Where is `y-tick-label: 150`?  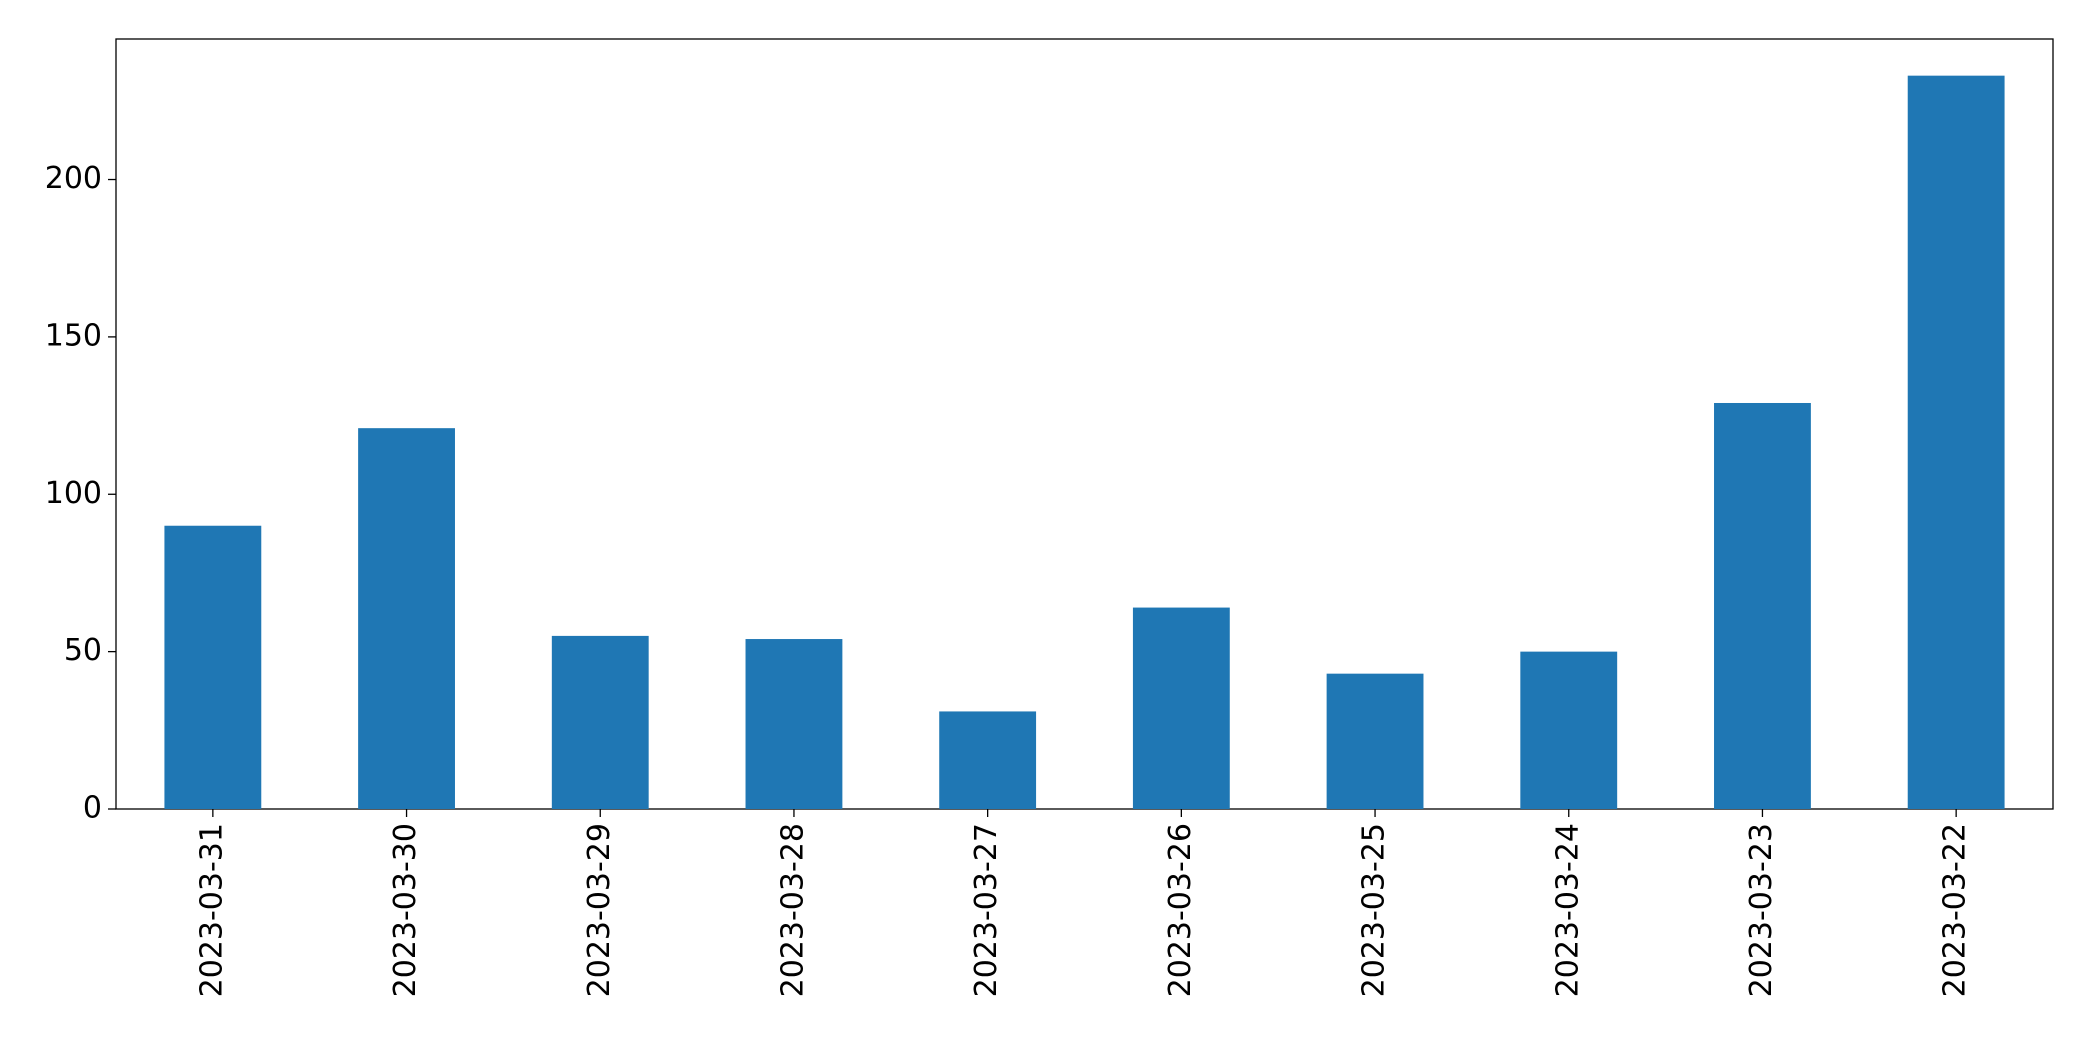
y-tick-label: 150 is located at coordinates (73, 335).